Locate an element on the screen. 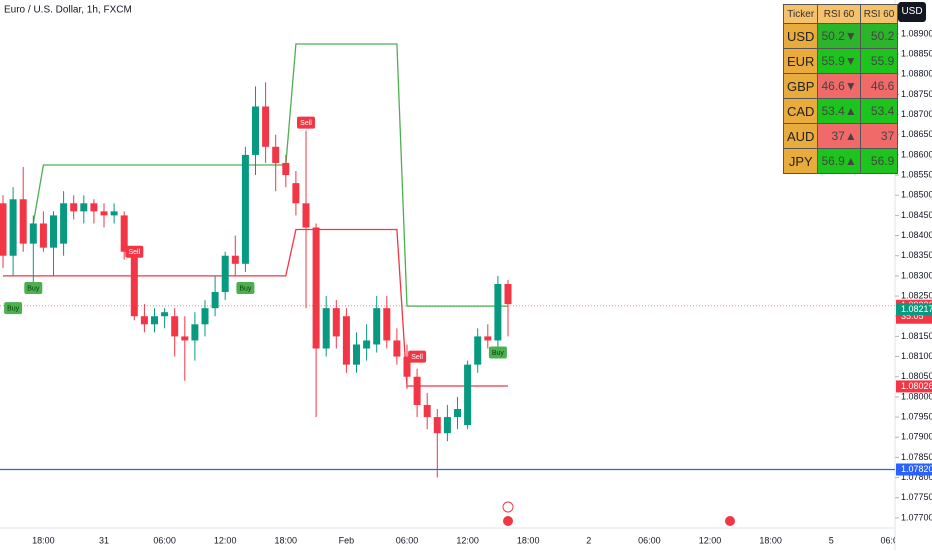 This screenshot has width=932, height=555. table-row: EUR 55.9▼ 55.9 is located at coordinates (840, 61).